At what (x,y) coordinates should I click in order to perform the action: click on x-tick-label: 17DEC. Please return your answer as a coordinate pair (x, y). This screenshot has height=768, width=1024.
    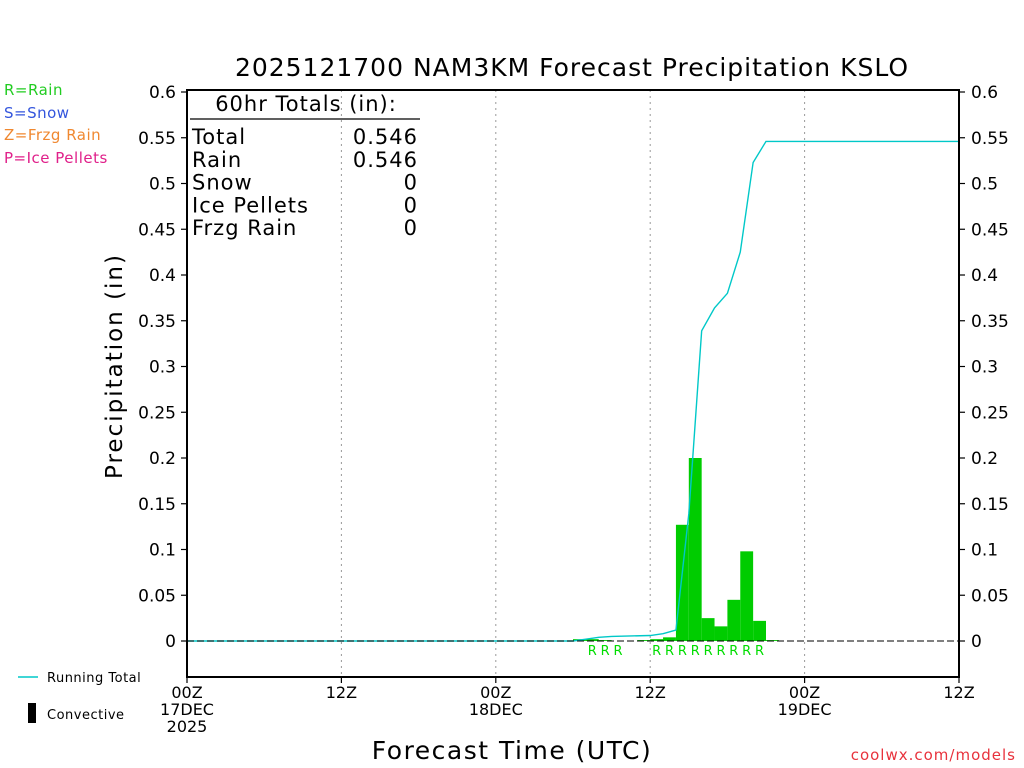
    Looking at the image, I should click on (187, 709).